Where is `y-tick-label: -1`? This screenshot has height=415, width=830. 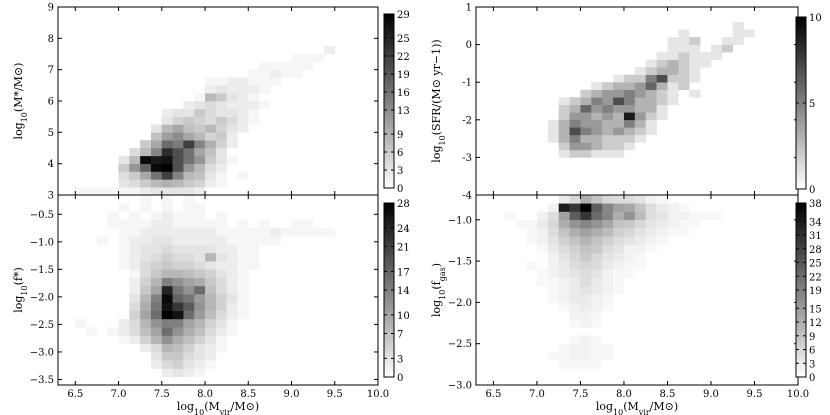
y-tick-label: -1 is located at coordinates (467, 83).